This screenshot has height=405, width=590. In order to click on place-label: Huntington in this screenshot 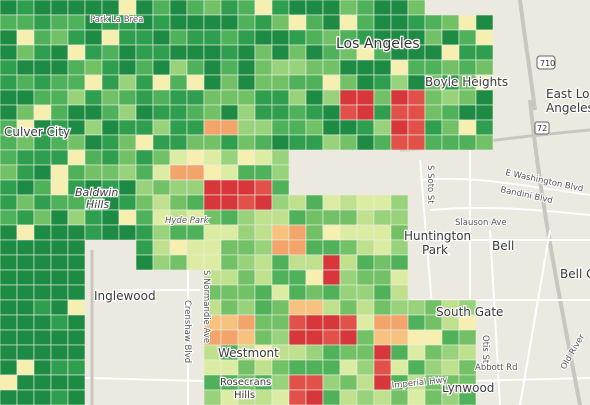, I will do `click(437, 236)`.